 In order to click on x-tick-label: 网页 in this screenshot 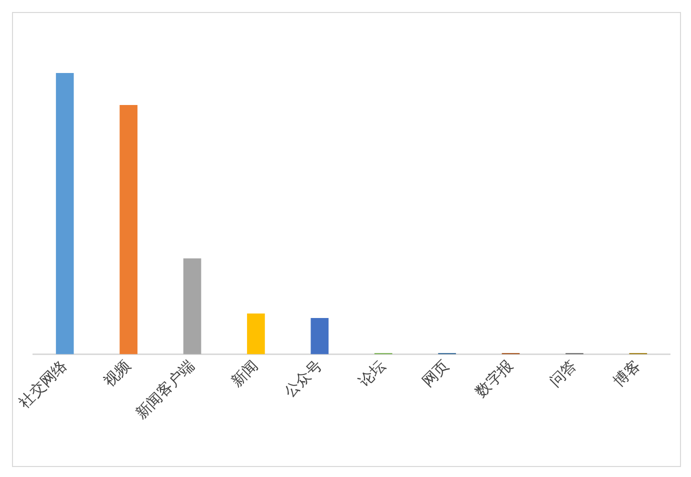, I will do `click(436, 374)`.